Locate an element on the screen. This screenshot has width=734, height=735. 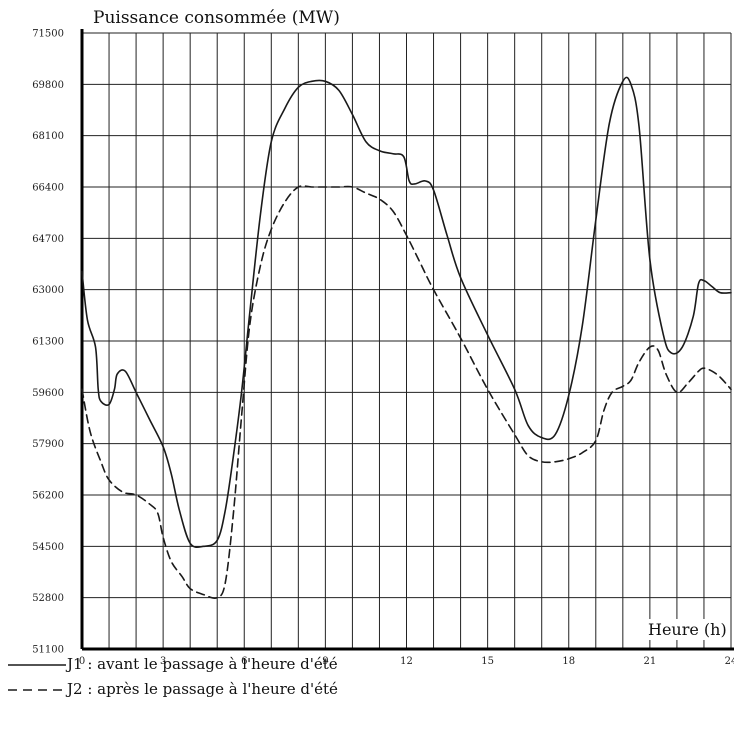
legend-label-j2: J2 : après le passage à l'heure d'été is located at coordinates (201, 689).